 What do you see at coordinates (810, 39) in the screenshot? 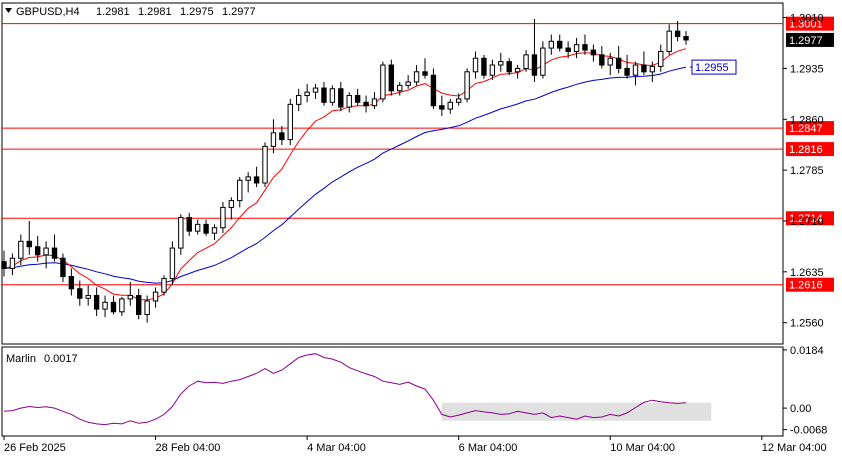
I see `current-price-box` at bounding box center [810, 39].